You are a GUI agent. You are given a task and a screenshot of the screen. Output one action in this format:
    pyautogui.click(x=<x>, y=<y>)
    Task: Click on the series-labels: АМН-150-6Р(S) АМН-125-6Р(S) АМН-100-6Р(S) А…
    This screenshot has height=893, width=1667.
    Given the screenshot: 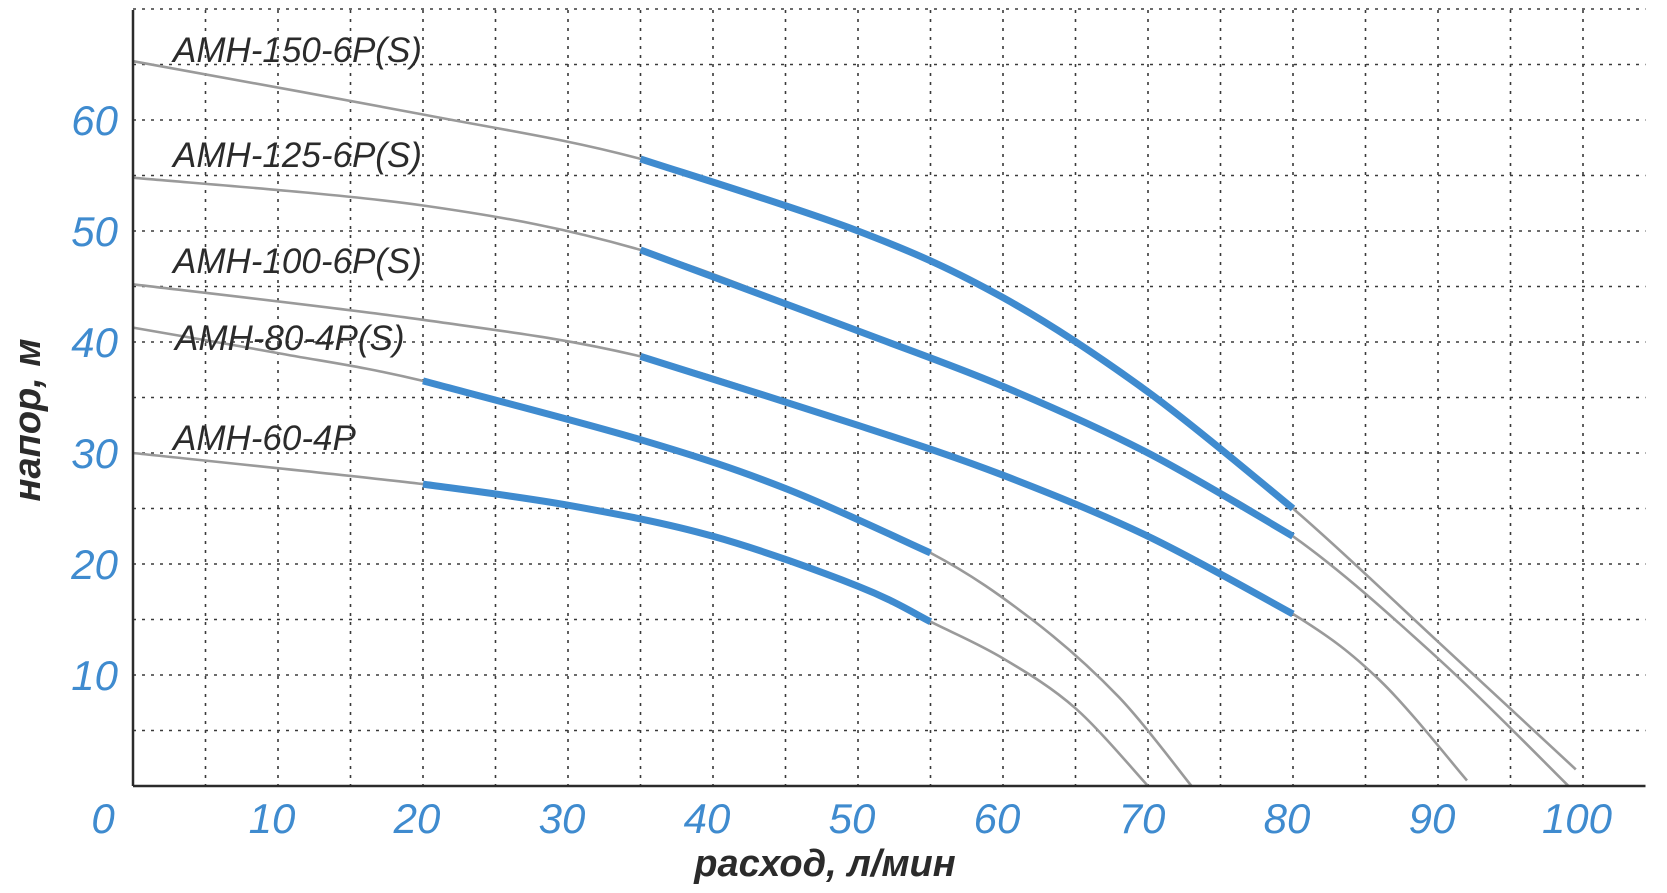 What is the action you would take?
    pyautogui.click(x=296, y=244)
    